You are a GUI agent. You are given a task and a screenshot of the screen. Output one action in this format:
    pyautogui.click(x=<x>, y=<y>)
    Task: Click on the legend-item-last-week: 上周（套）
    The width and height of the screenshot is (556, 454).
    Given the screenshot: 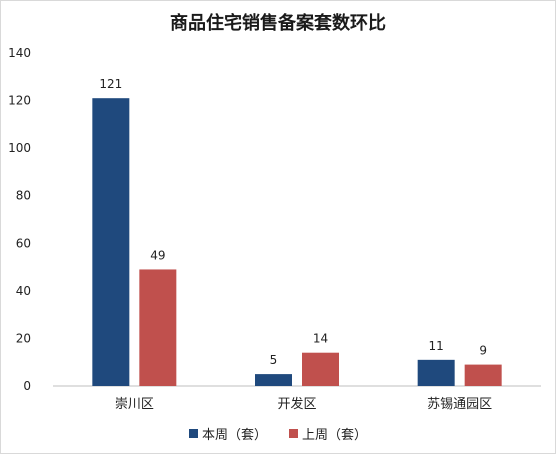 What is the action you would take?
    pyautogui.click(x=328, y=433)
    